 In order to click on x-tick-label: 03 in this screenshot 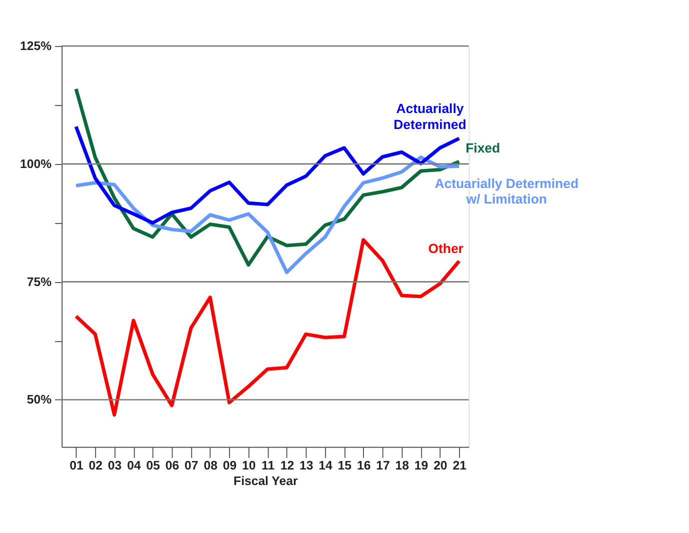, I will do `click(115, 465)`.